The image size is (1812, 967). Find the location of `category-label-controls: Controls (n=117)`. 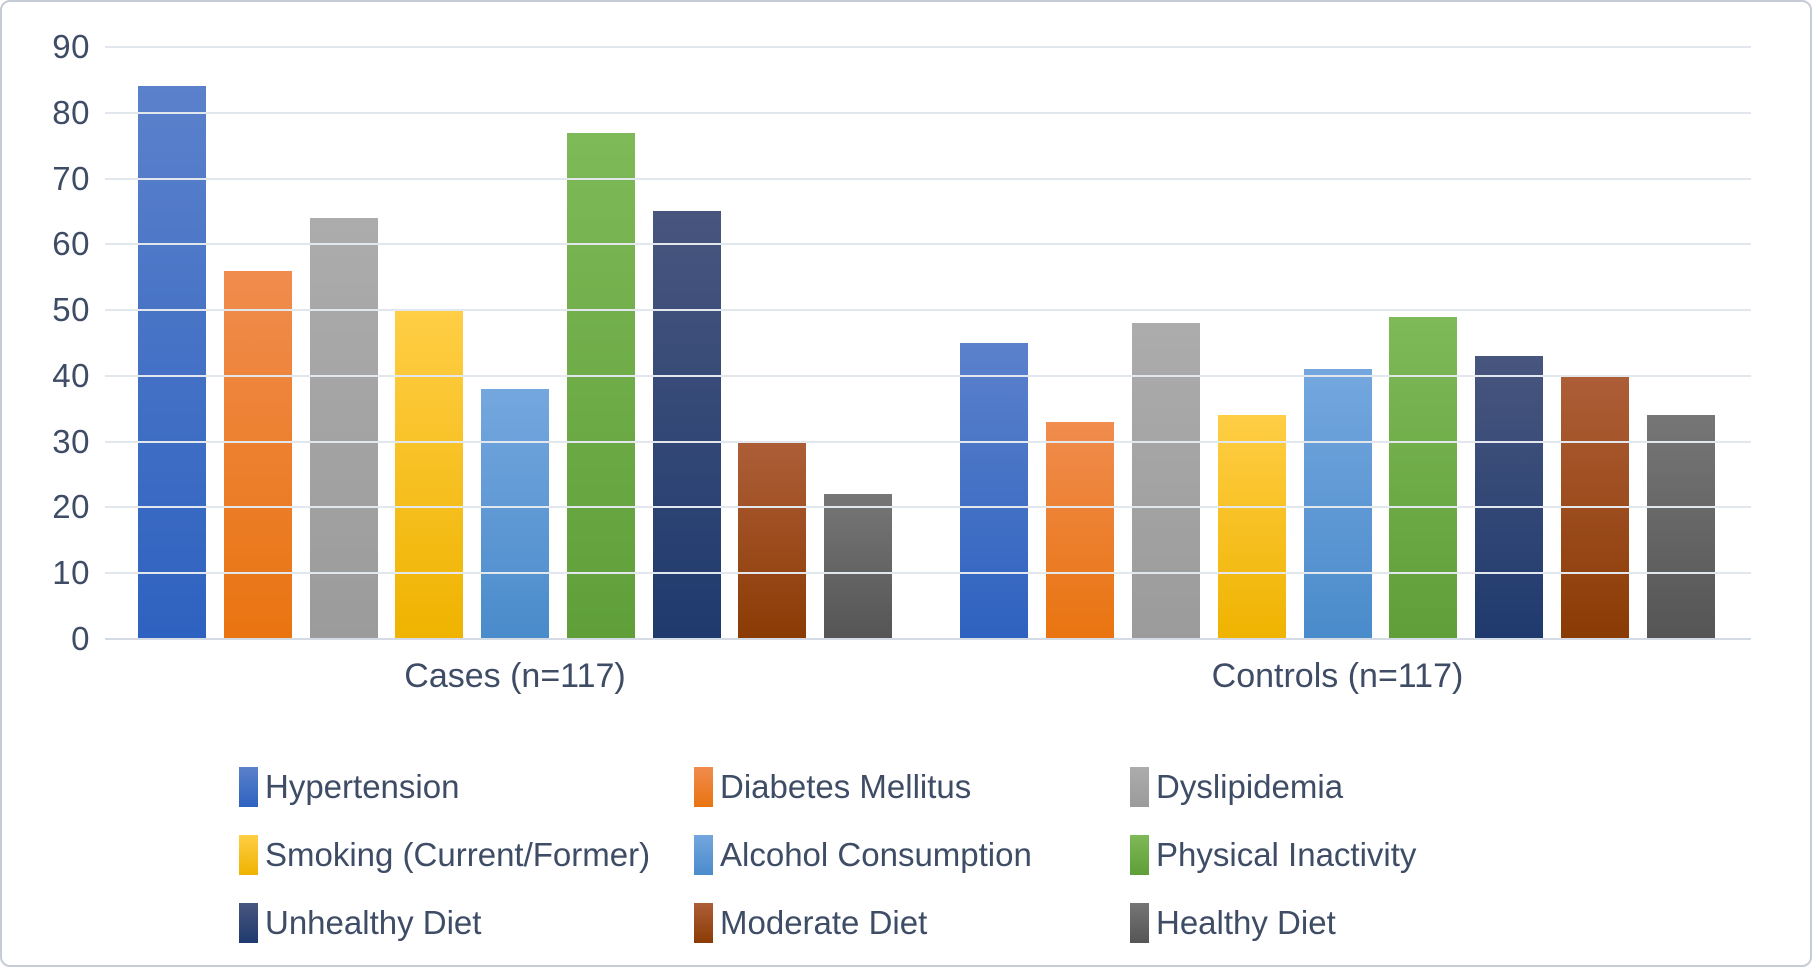

category-label-controls: Controls (n=117) is located at coordinates (1337, 676).